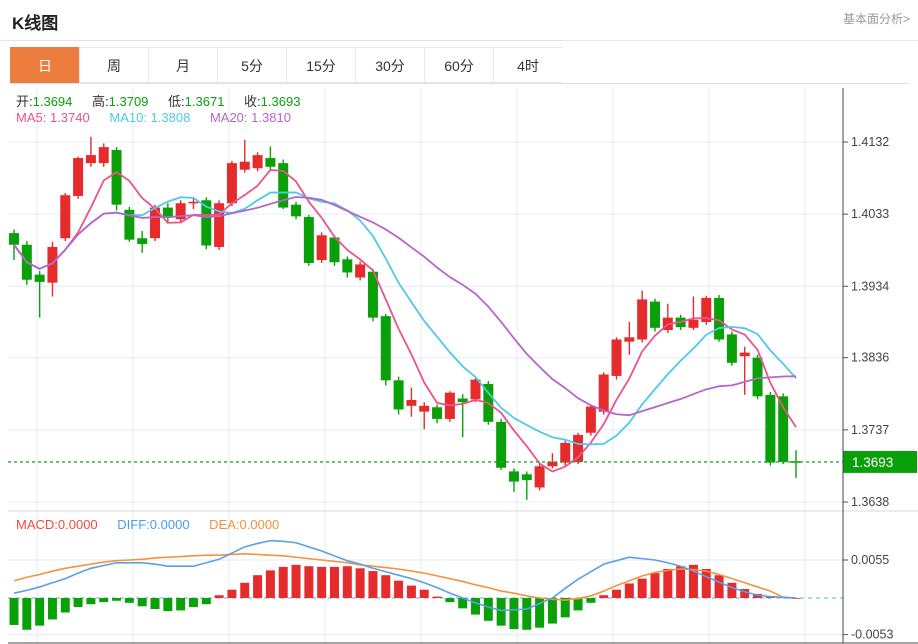 This screenshot has height=644, width=918. I want to click on tab-day: 日, so click(45, 65).